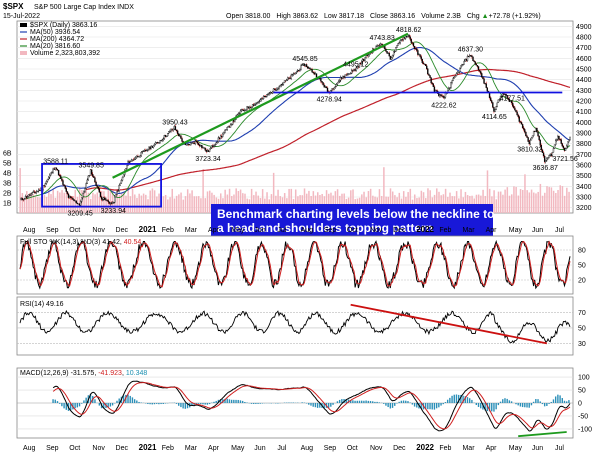 This screenshot has height=455, width=609. Describe the element at coordinates (582, 281) in the screenshot. I see `sto-tick: 20` at that location.